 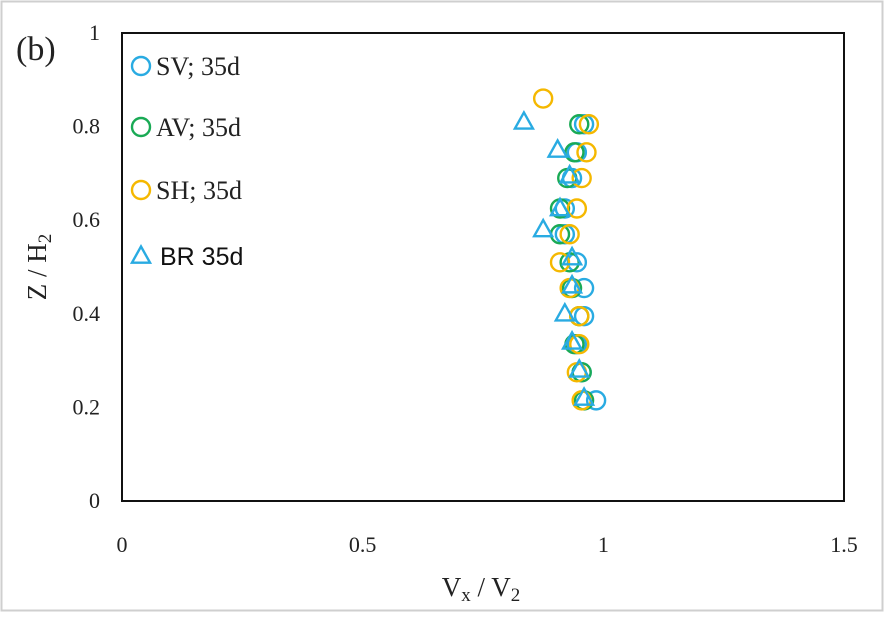 What do you see at coordinates (94, 32) in the screenshot?
I see `y-tick-label: 1` at bounding box center [94, 32].